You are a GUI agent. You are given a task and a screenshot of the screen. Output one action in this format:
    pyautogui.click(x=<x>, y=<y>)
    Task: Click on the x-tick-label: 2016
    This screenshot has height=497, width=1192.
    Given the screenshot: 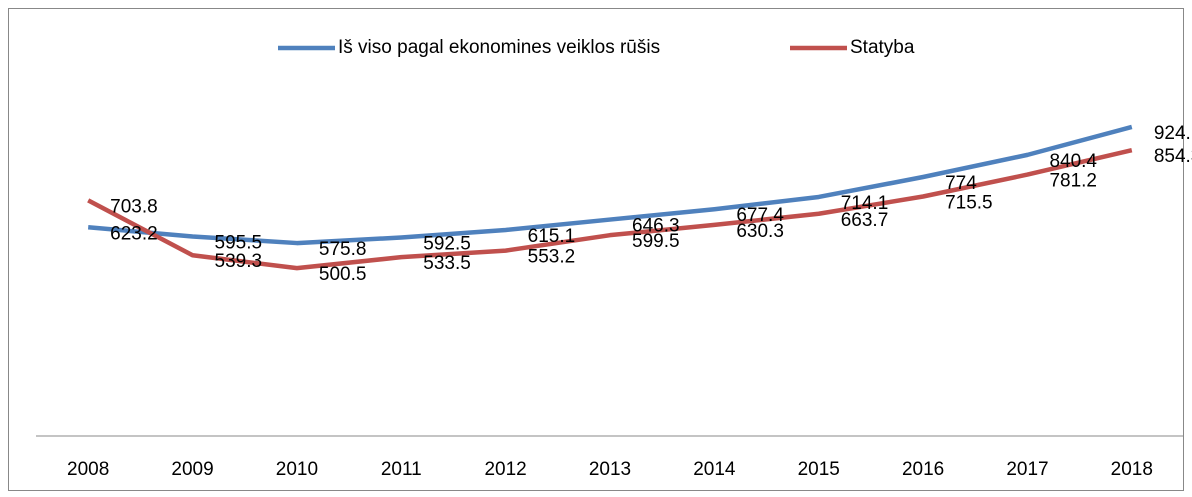 What is the action you would take?
    pyautogui.click(x=923, y=469)
    